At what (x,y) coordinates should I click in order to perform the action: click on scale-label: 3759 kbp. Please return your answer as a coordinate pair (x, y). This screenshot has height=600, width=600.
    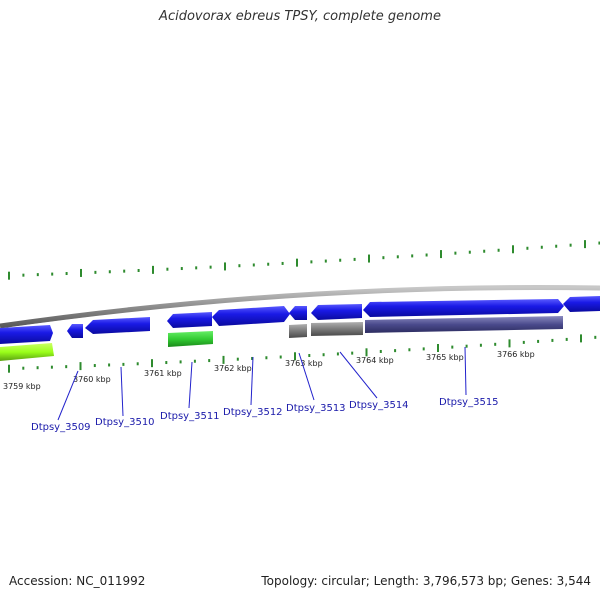
    Looking at the image, I should click on (22, 386).